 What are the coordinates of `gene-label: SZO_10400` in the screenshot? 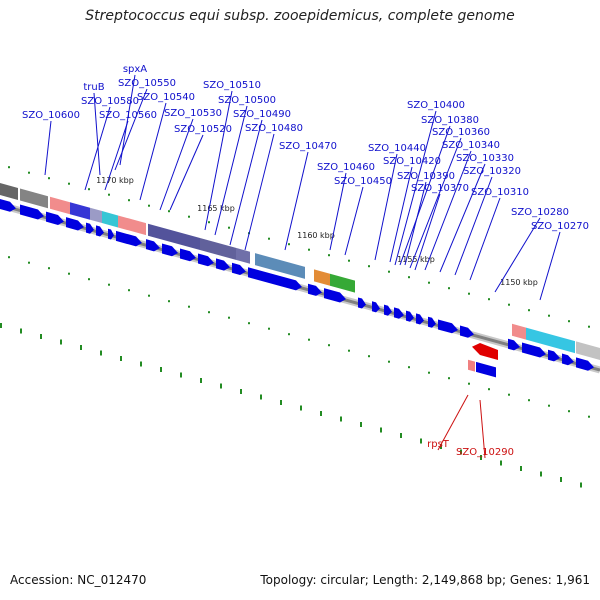 It's located at (436, 105).